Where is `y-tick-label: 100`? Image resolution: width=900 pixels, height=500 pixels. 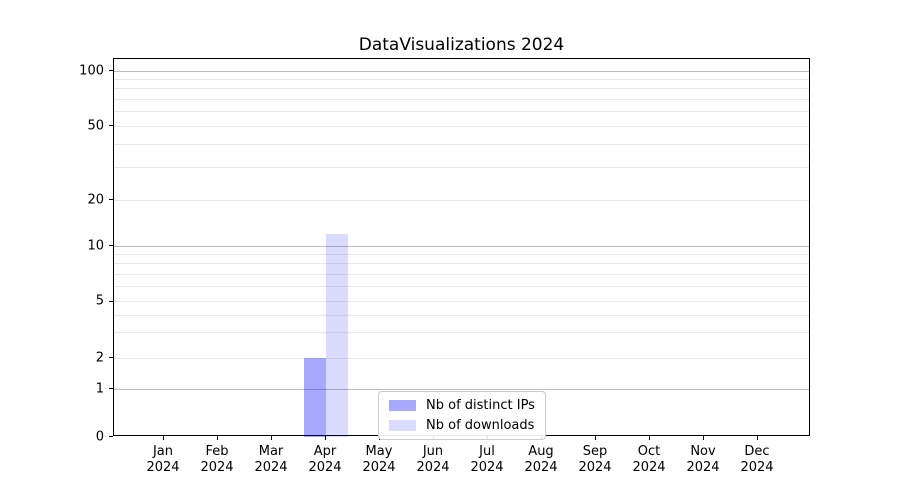
y-tick-label: 100 is located at coordinates (91, 70).